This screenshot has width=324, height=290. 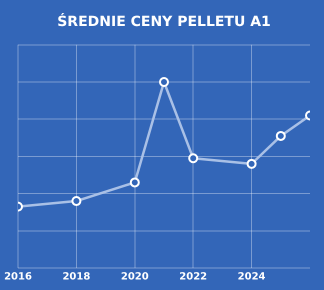 What do you see at coordinates (134, 277) in the screenshot?
I see `x-tick-label: 2020` at bounding box center [134, 277].